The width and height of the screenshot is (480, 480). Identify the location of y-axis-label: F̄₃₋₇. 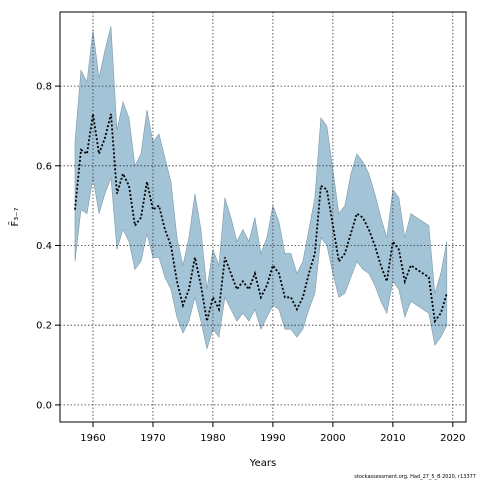
(14, 216).